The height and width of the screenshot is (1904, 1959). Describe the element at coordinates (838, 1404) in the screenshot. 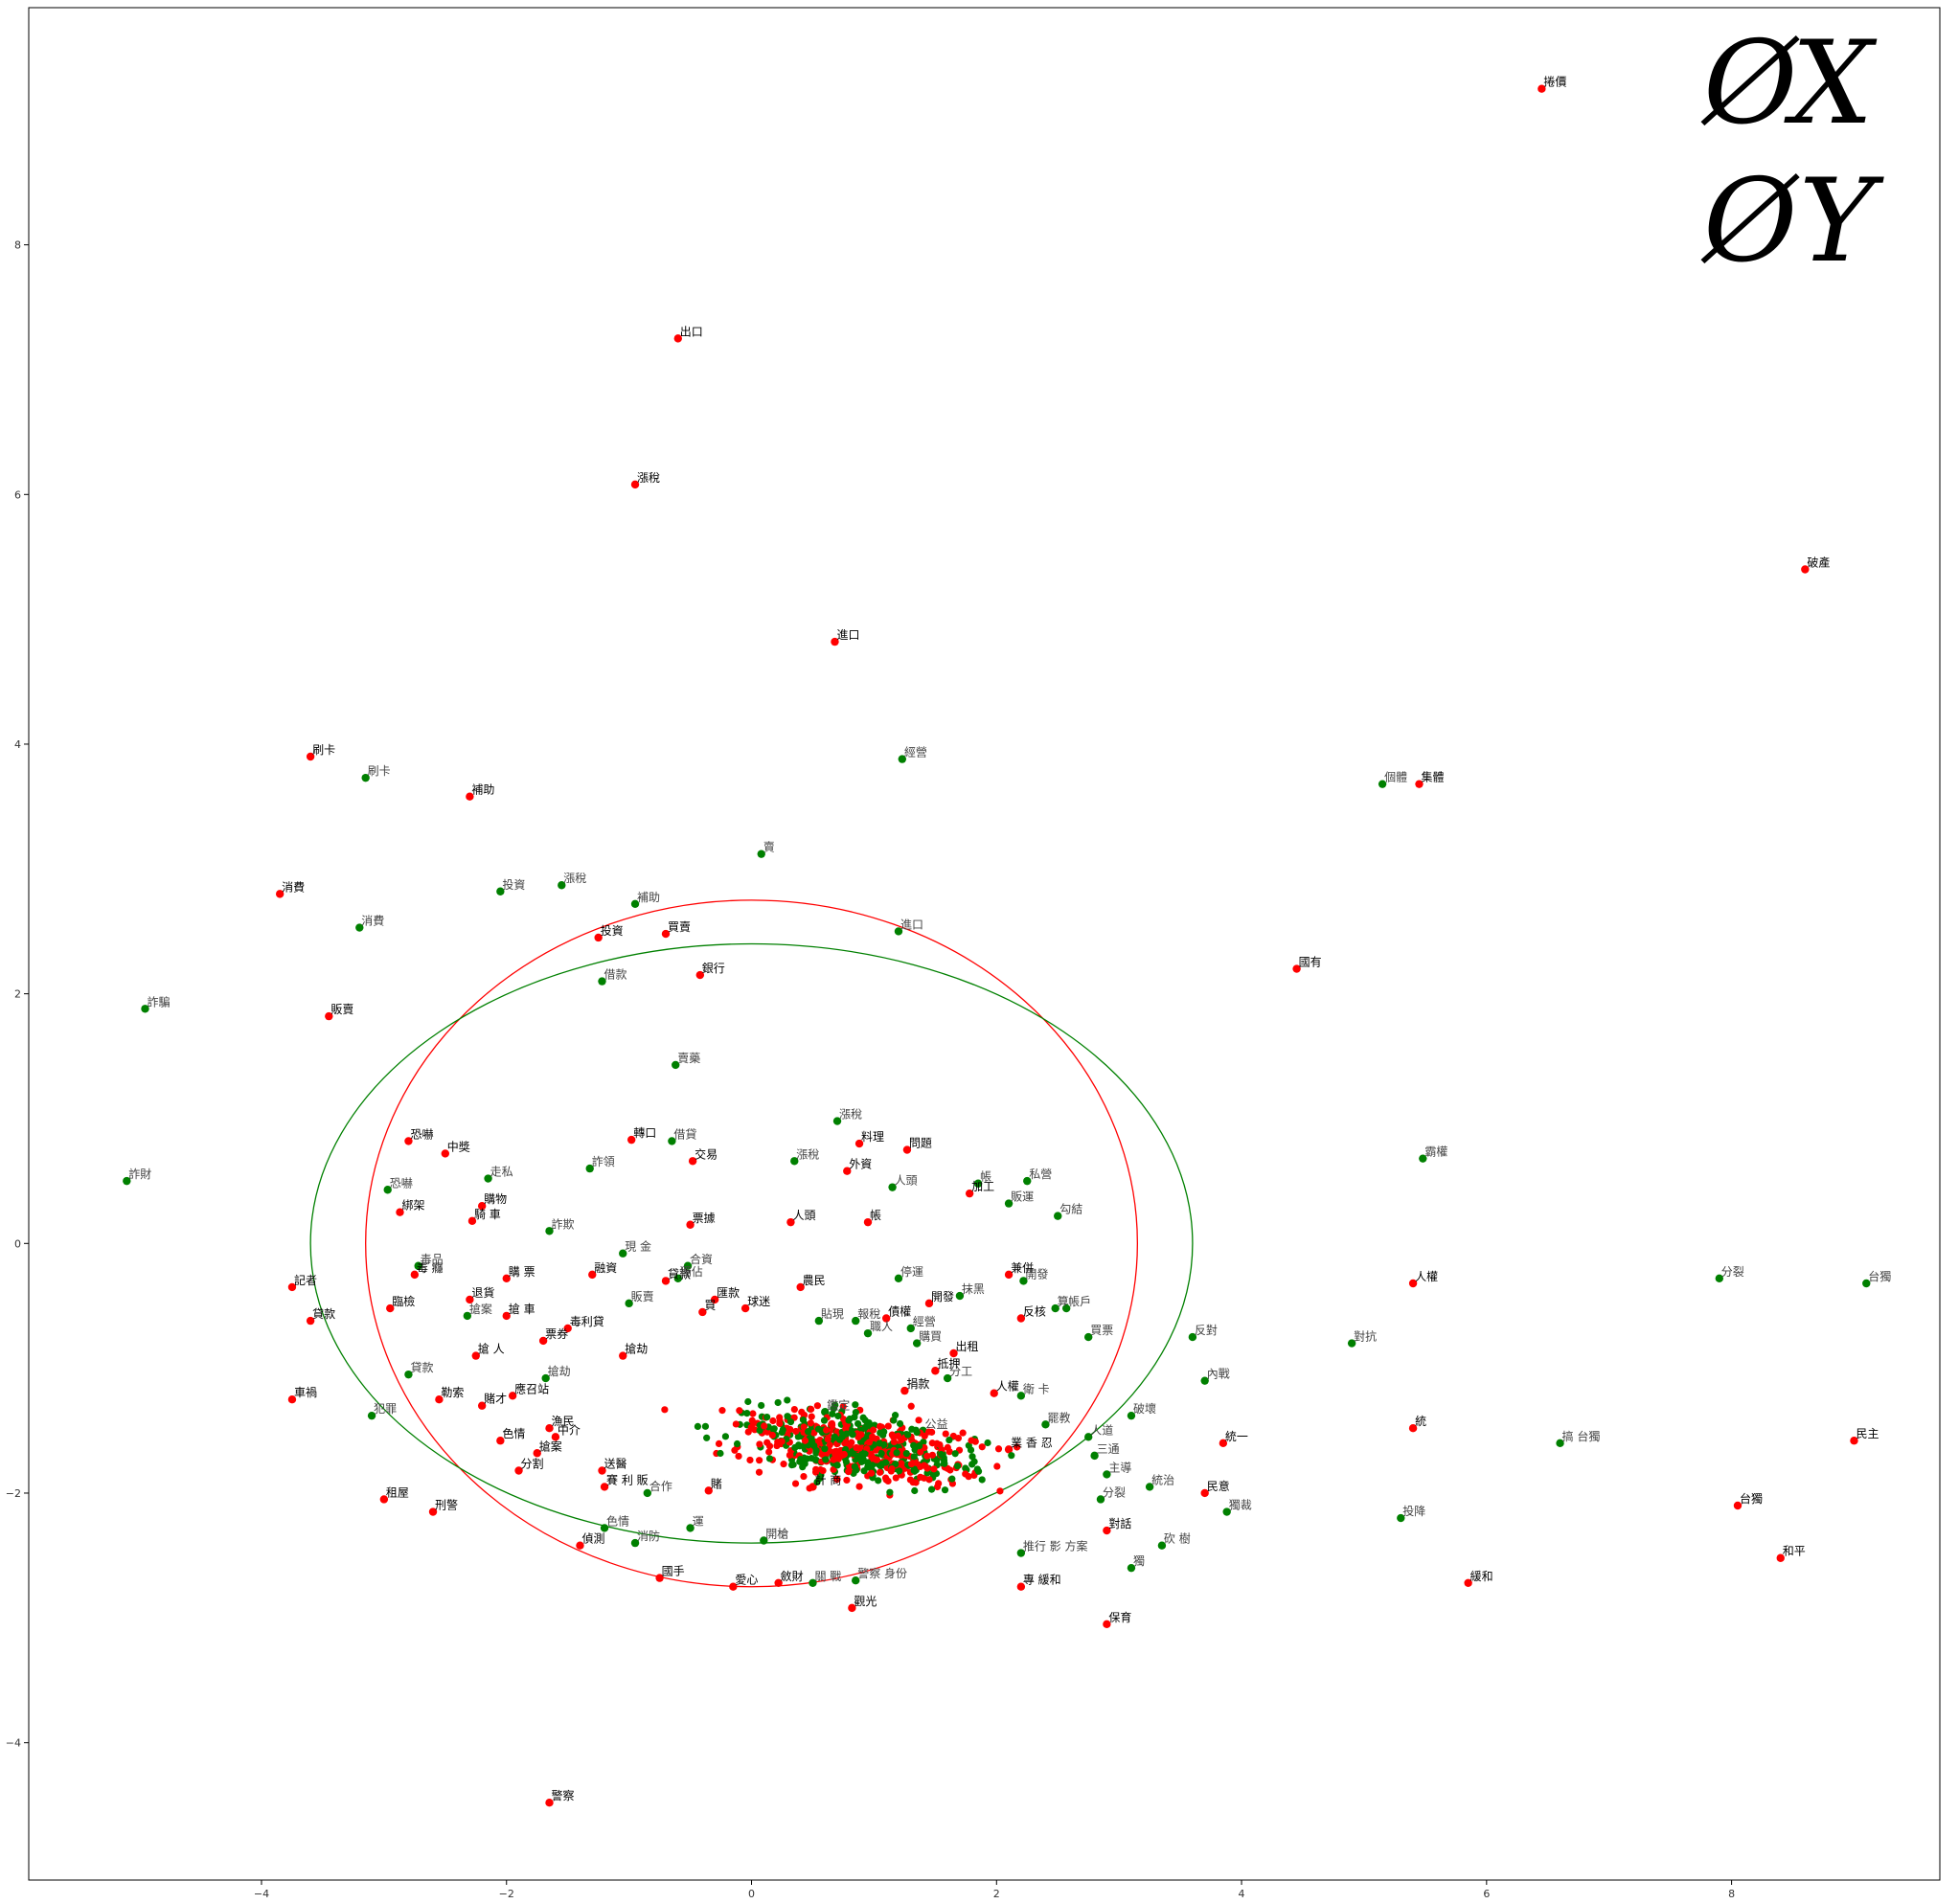

I see `point-label: 鑑定` at that location.